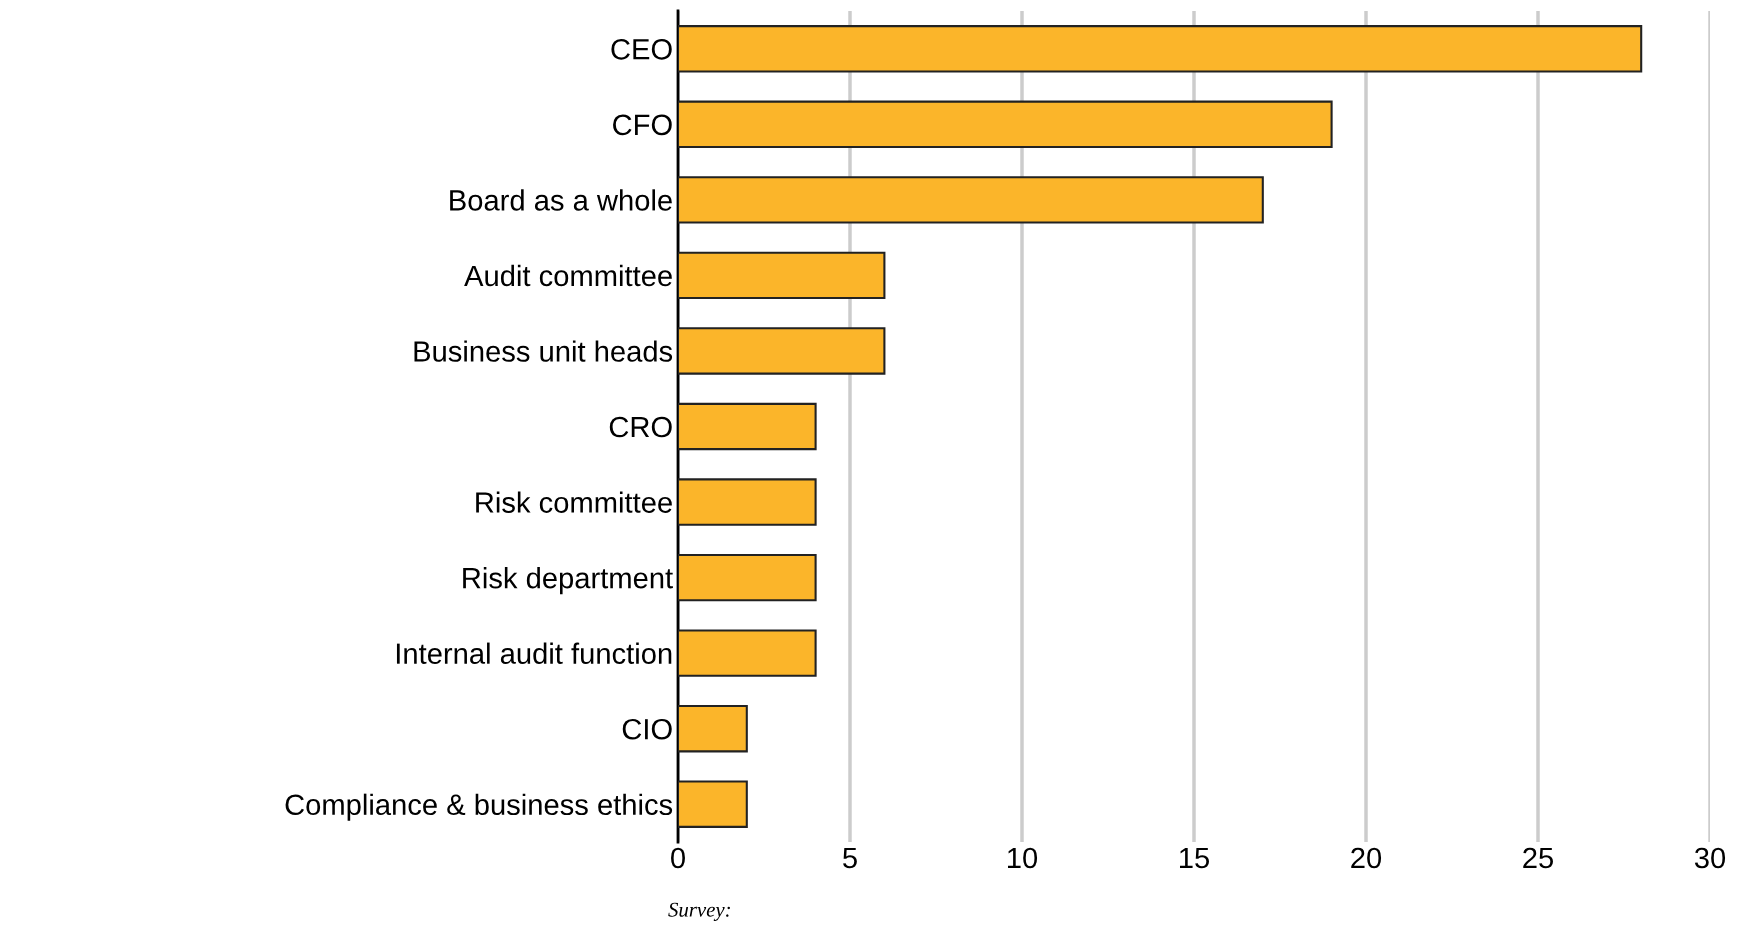 This screenshot has width=1738, height=933. Describe the element at coordinates (479, 807) in the screenshot. I see `y-tick-label: Compliance & business ethics` at that location.